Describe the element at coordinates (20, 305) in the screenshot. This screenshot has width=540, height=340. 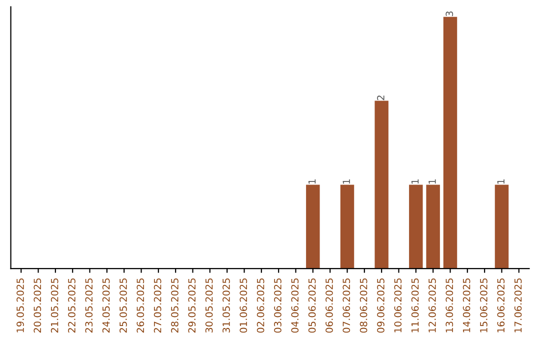
I see `x-tick-label: 19.05.2025` at that location.